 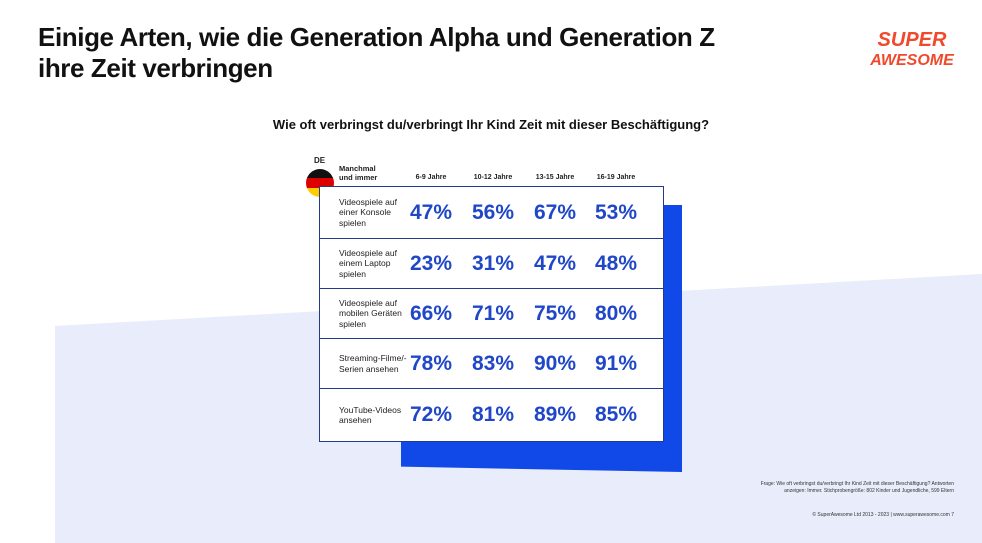 What do you see at coordinates (616, 414) in the screenshot?
I see `value-cell: 85%` at bounding box center [616, 414].